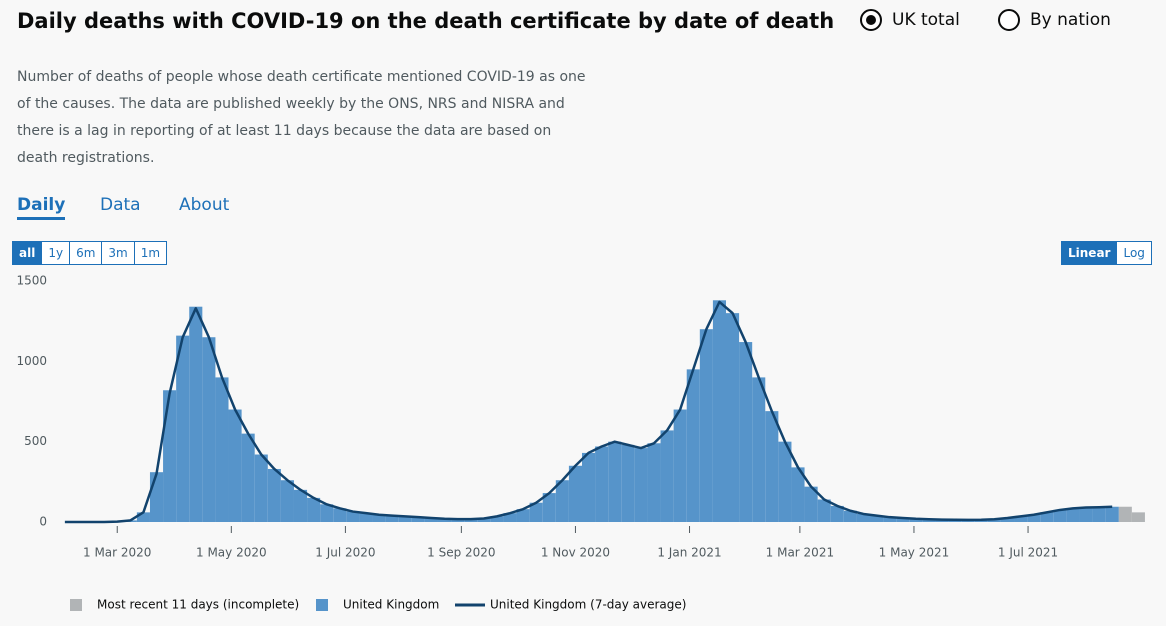  What do you see at coordinates (1090, 253) in the screenshot?
I see `scale-button: Linear` at bounding box center [1090, 253].